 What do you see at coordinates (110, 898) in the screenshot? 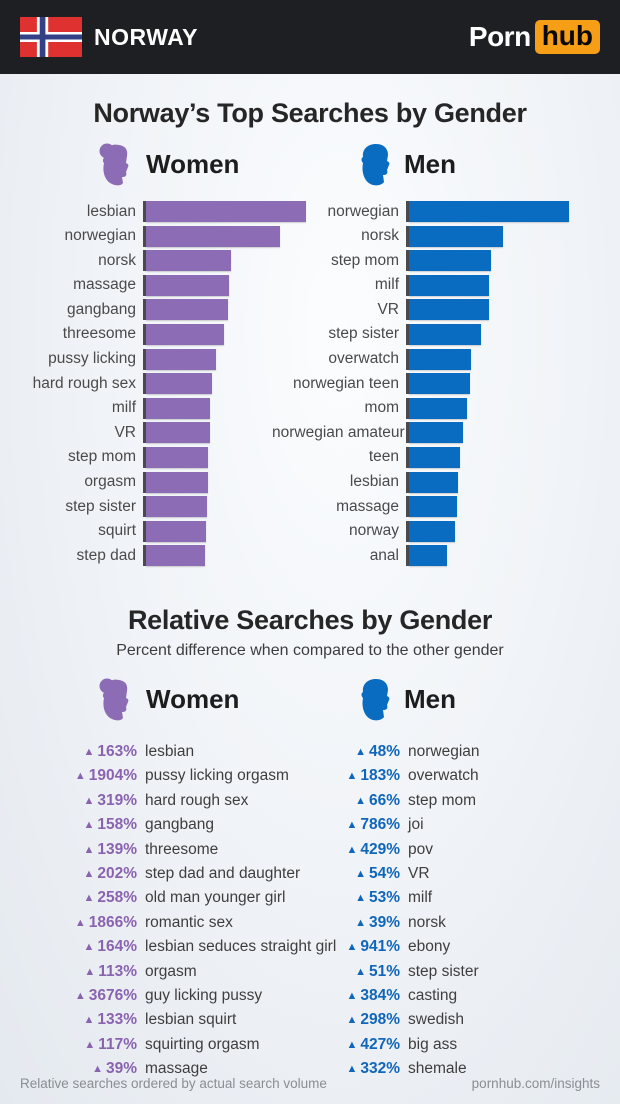
I see `relative-percent: ▲ 258%` at bounding box center [110, 898].